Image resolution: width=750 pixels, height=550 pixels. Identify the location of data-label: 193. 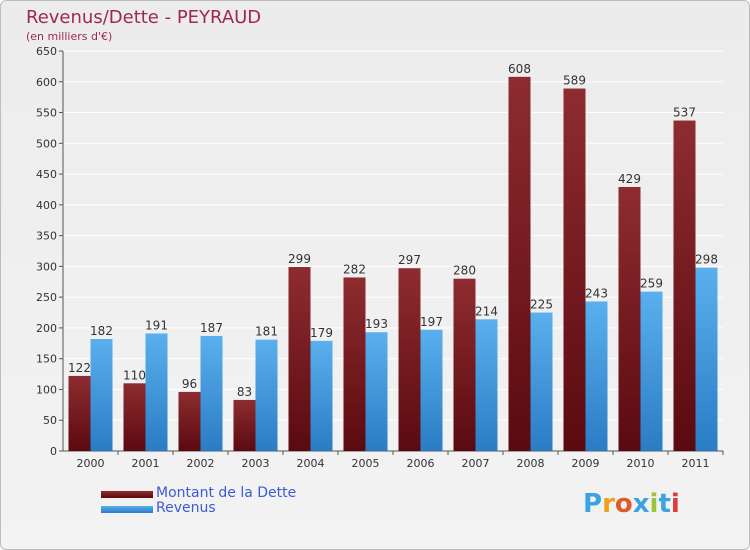
(376, 324).